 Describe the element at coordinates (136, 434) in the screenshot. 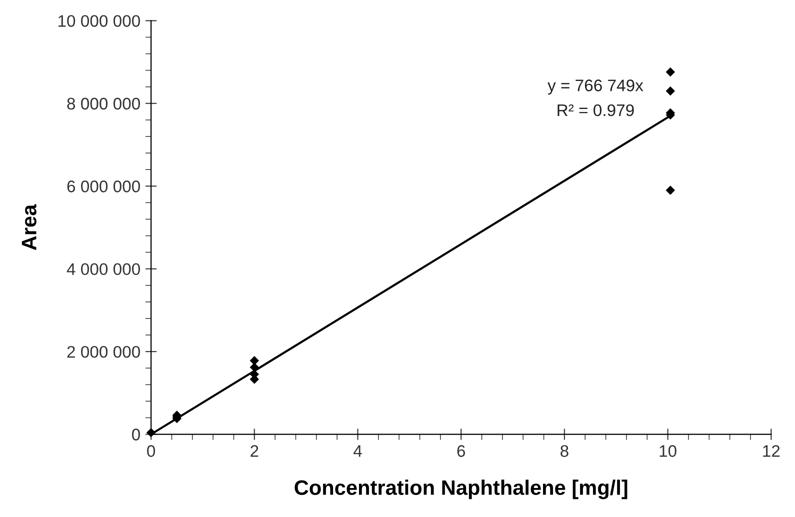

I see `y-tick-label: 0` at that location.